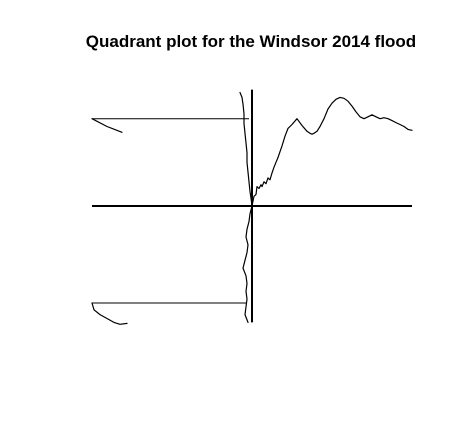 The image size is (466, 432). I want to click on curve-upper-left, so click(246, 149).